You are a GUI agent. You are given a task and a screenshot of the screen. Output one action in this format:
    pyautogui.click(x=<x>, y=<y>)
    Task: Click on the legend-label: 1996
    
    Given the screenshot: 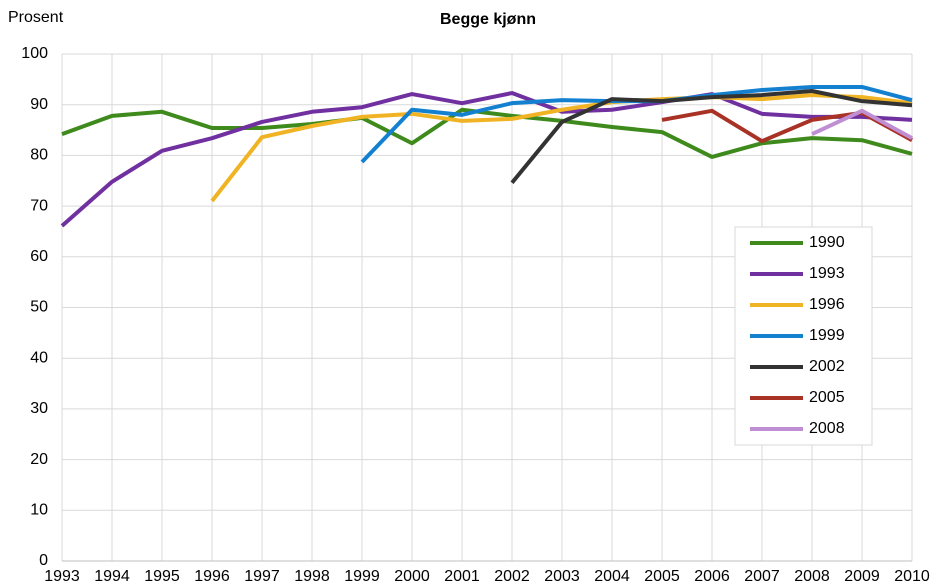 What is the action you would take?
    pyautogui.click(x=827, y=304)
    